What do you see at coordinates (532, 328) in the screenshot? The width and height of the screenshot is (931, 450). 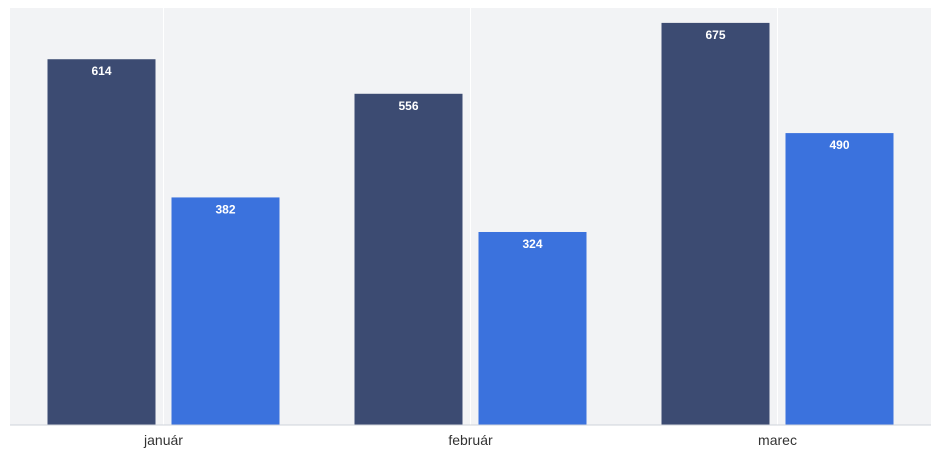 I see `bar-február-series-2` at bounding box center [532, 328].